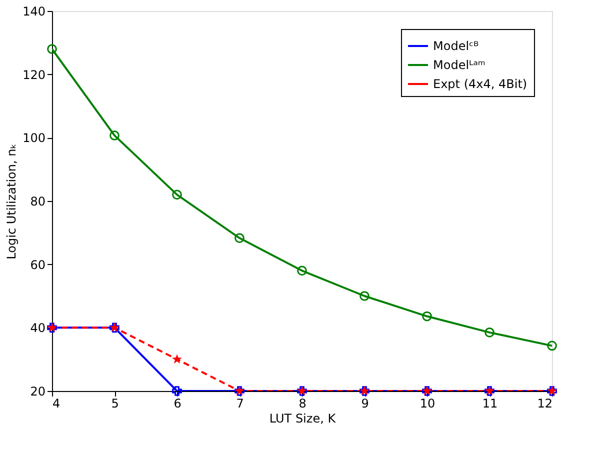 This screenshot has height=461, width=592. I want to click on y-tick-label: 20, so click(38, 391).